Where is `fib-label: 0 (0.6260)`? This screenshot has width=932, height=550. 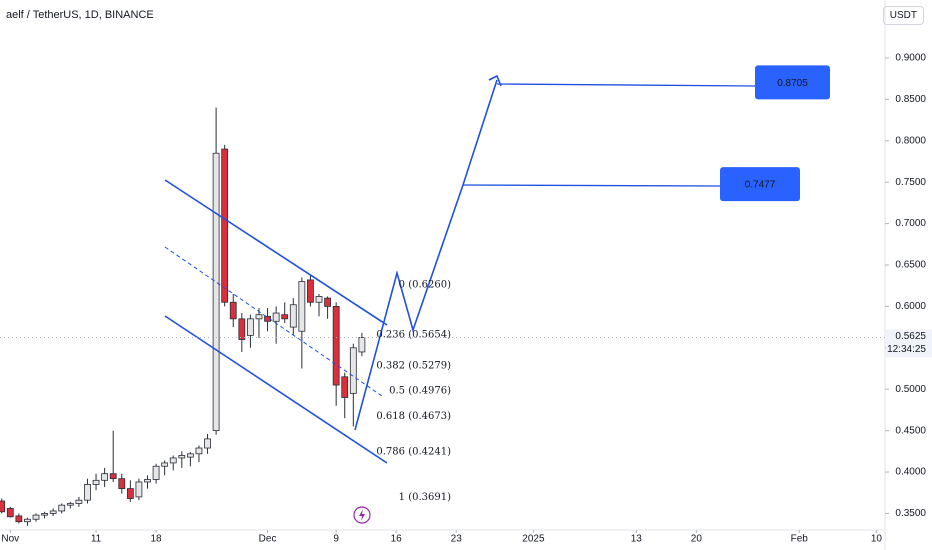
fib-label: 0 (0.6260) is located at coordinates (425, 284).